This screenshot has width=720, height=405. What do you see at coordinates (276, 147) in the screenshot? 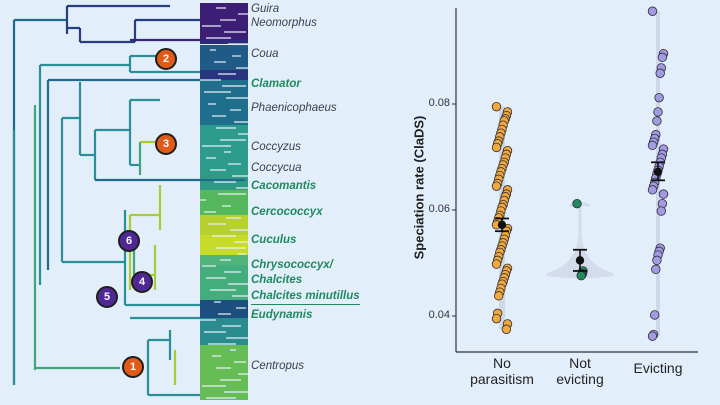
I see `taxon-label: Coccyzus` at bounding box center [276, 147].